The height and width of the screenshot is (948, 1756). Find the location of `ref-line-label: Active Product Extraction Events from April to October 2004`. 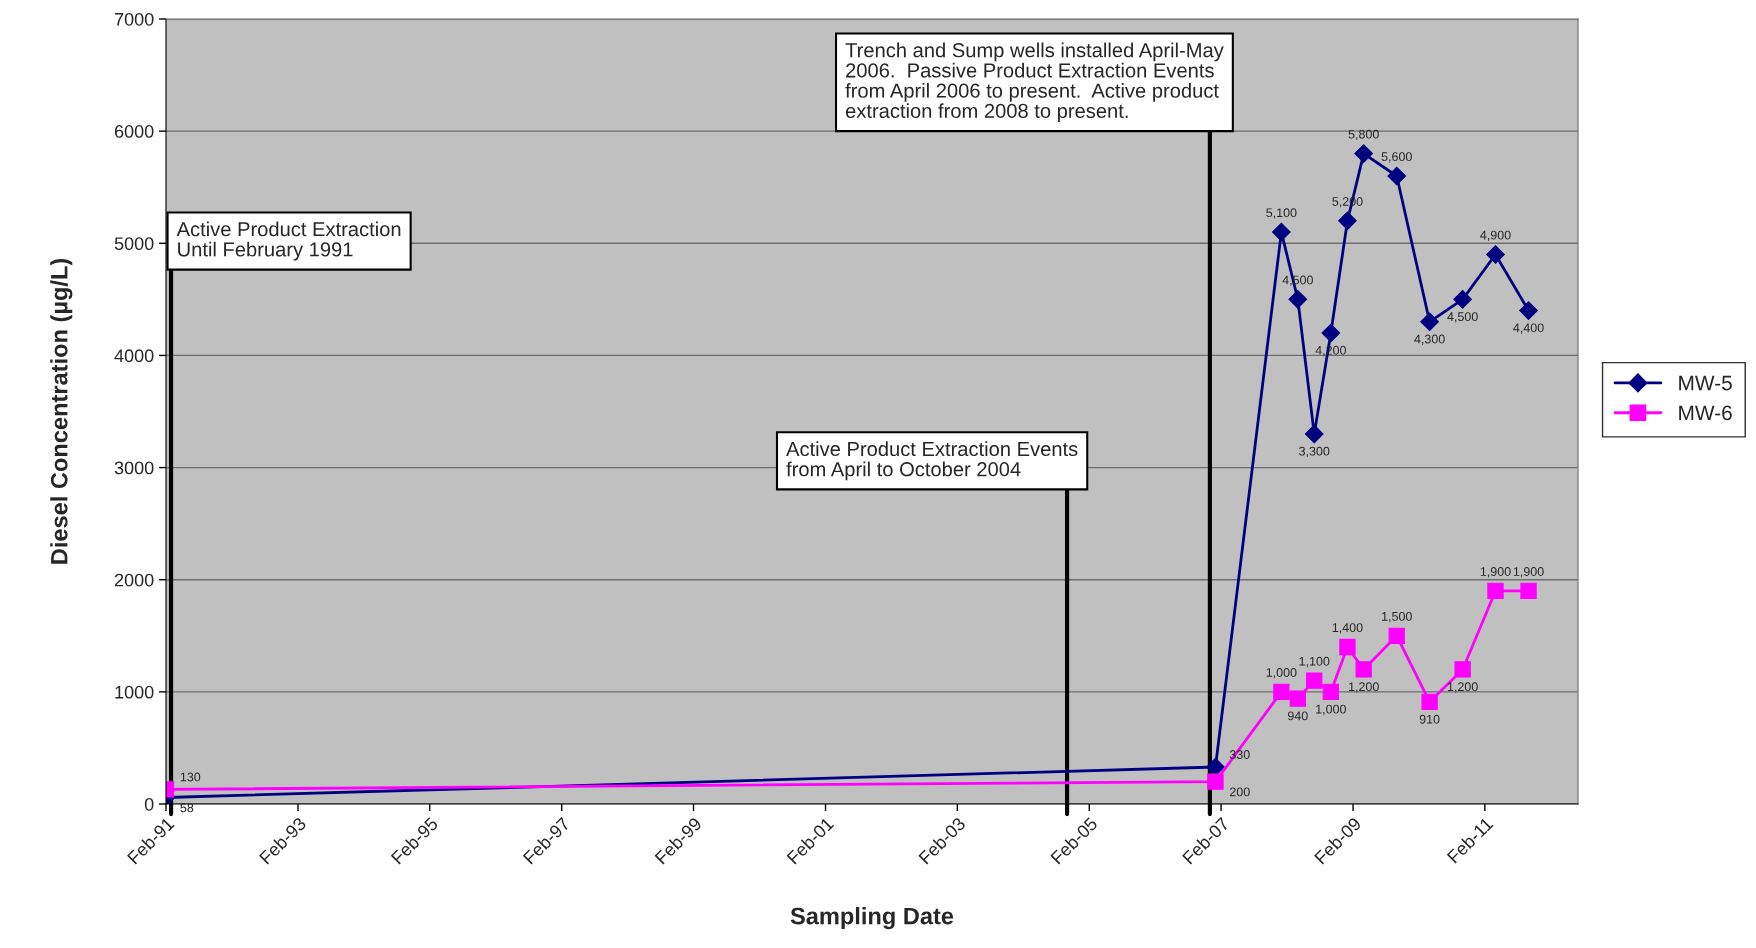

ref-line-label: Active Product Extraction Events from April to October 2004 is located at coordinates (932, 461).